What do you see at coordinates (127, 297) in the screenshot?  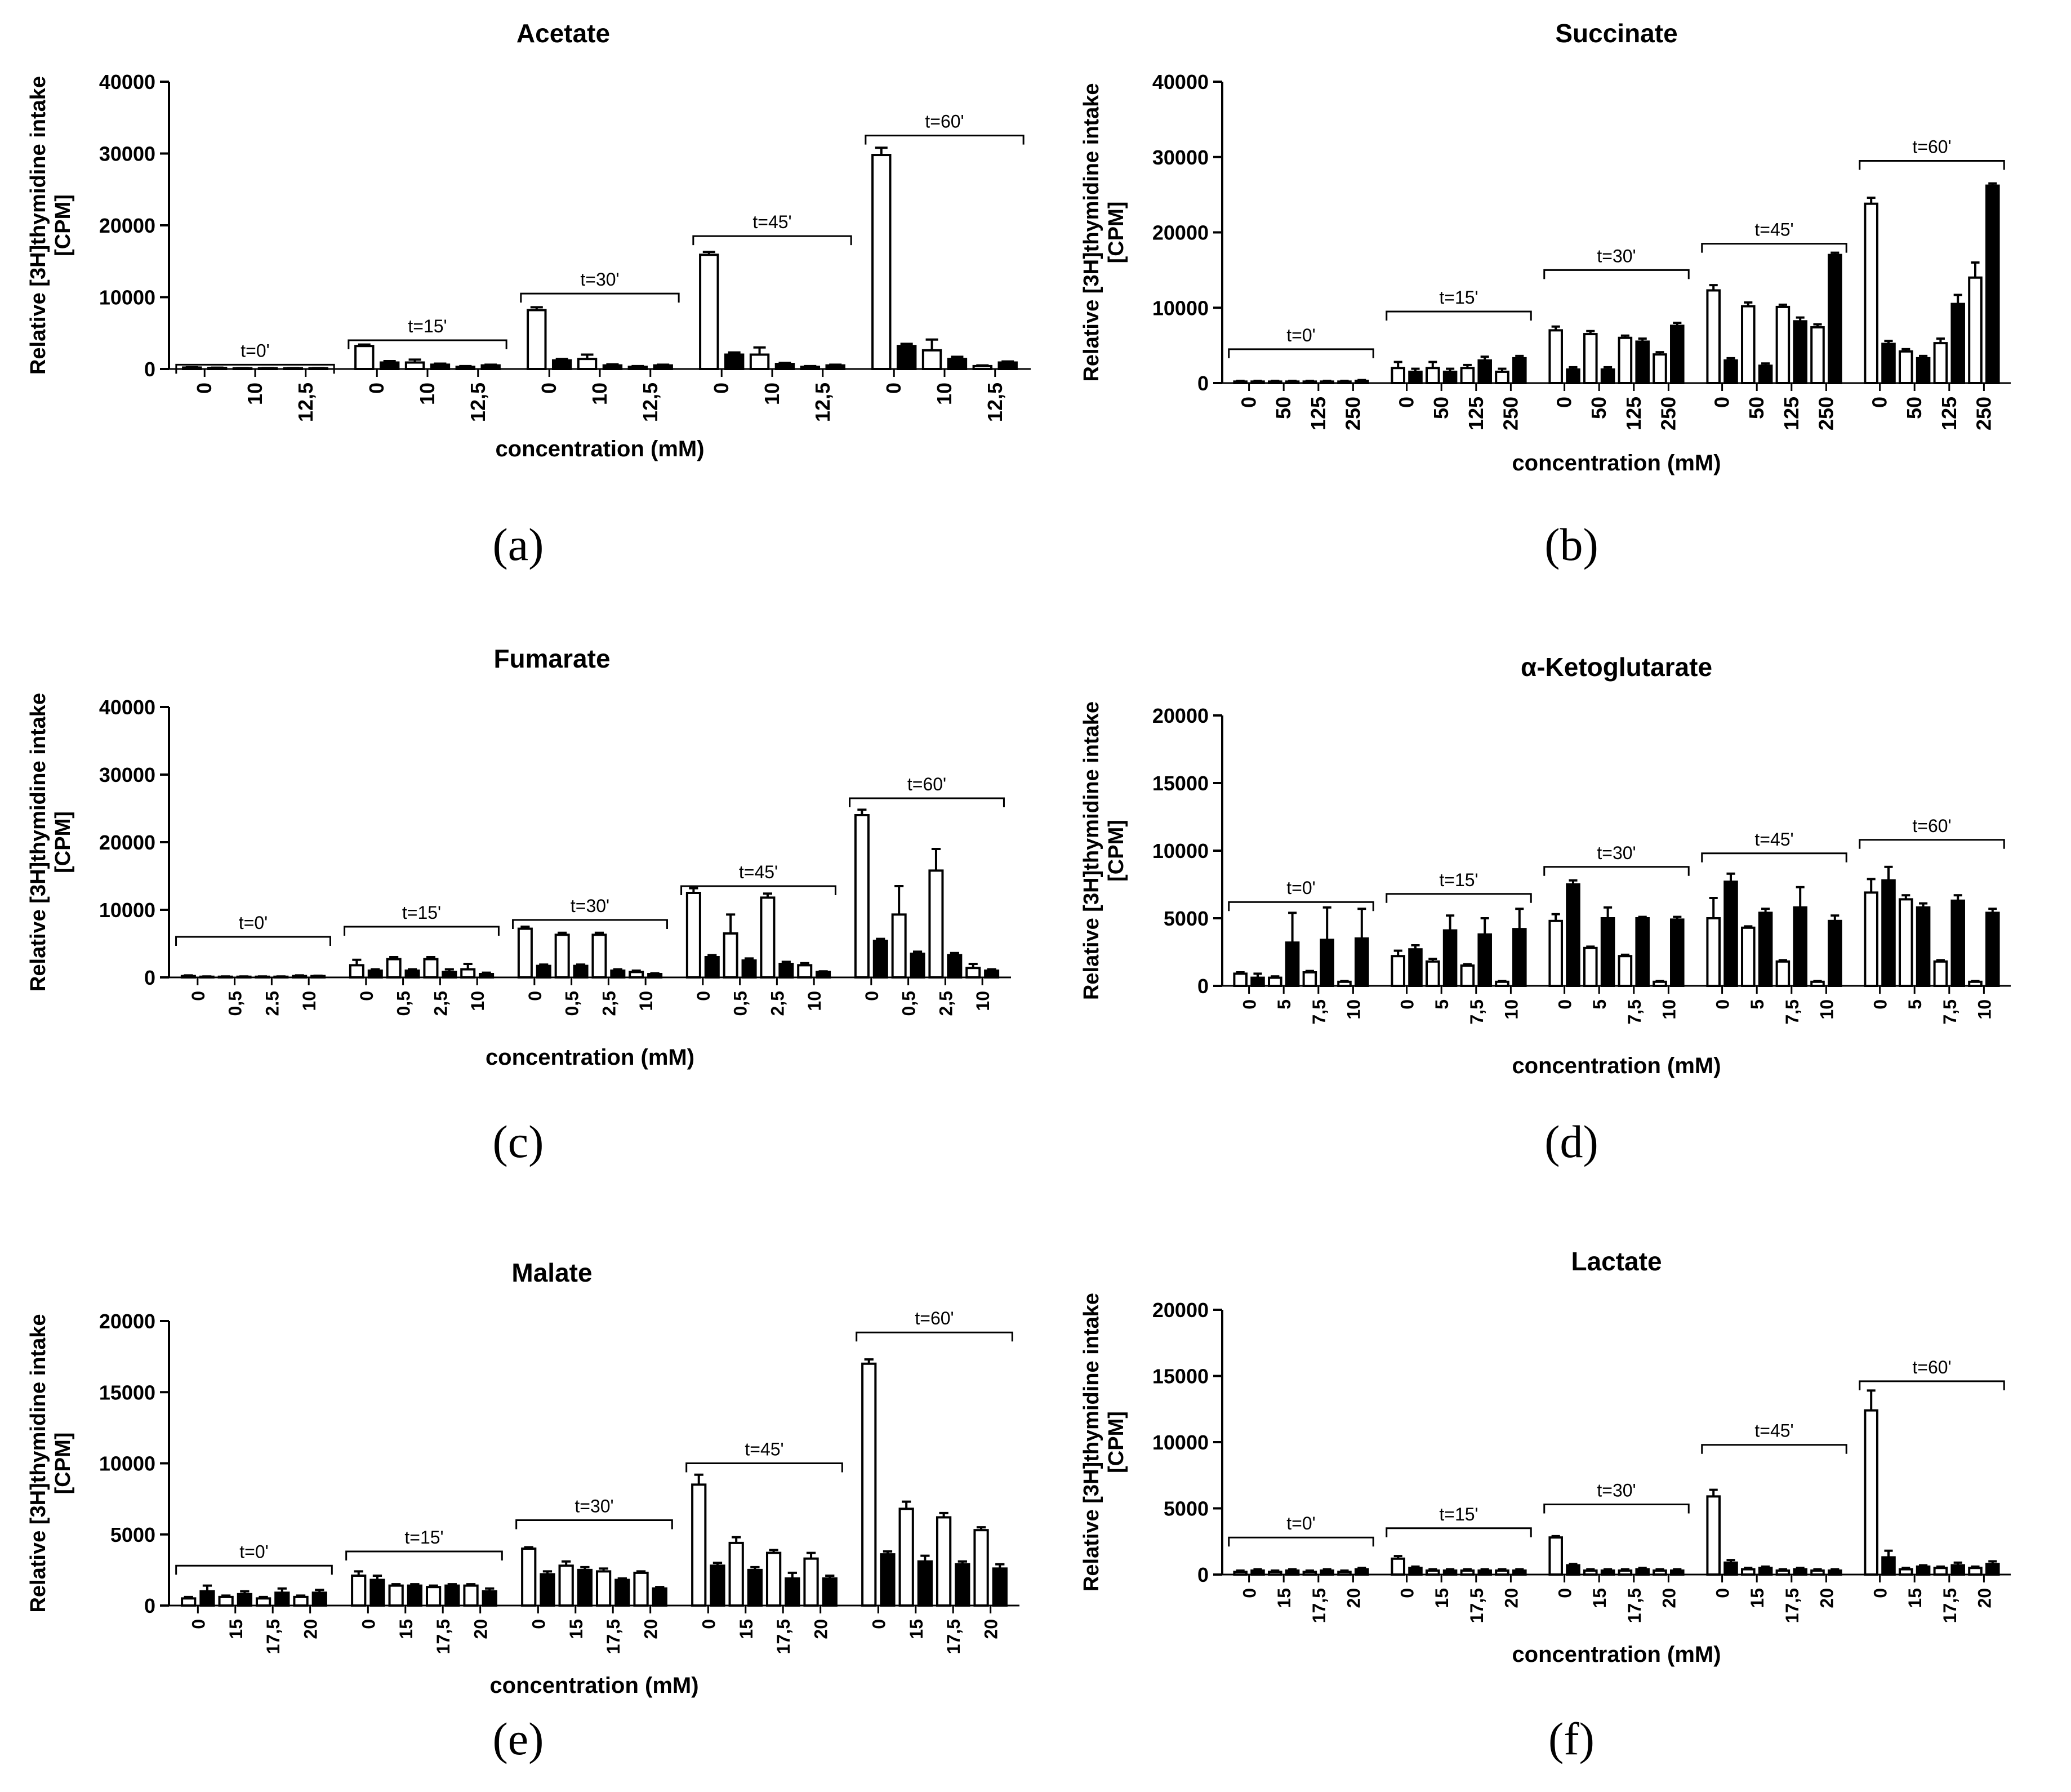 I see `y-tick-label: 10000` at bounding box center [127, 297].